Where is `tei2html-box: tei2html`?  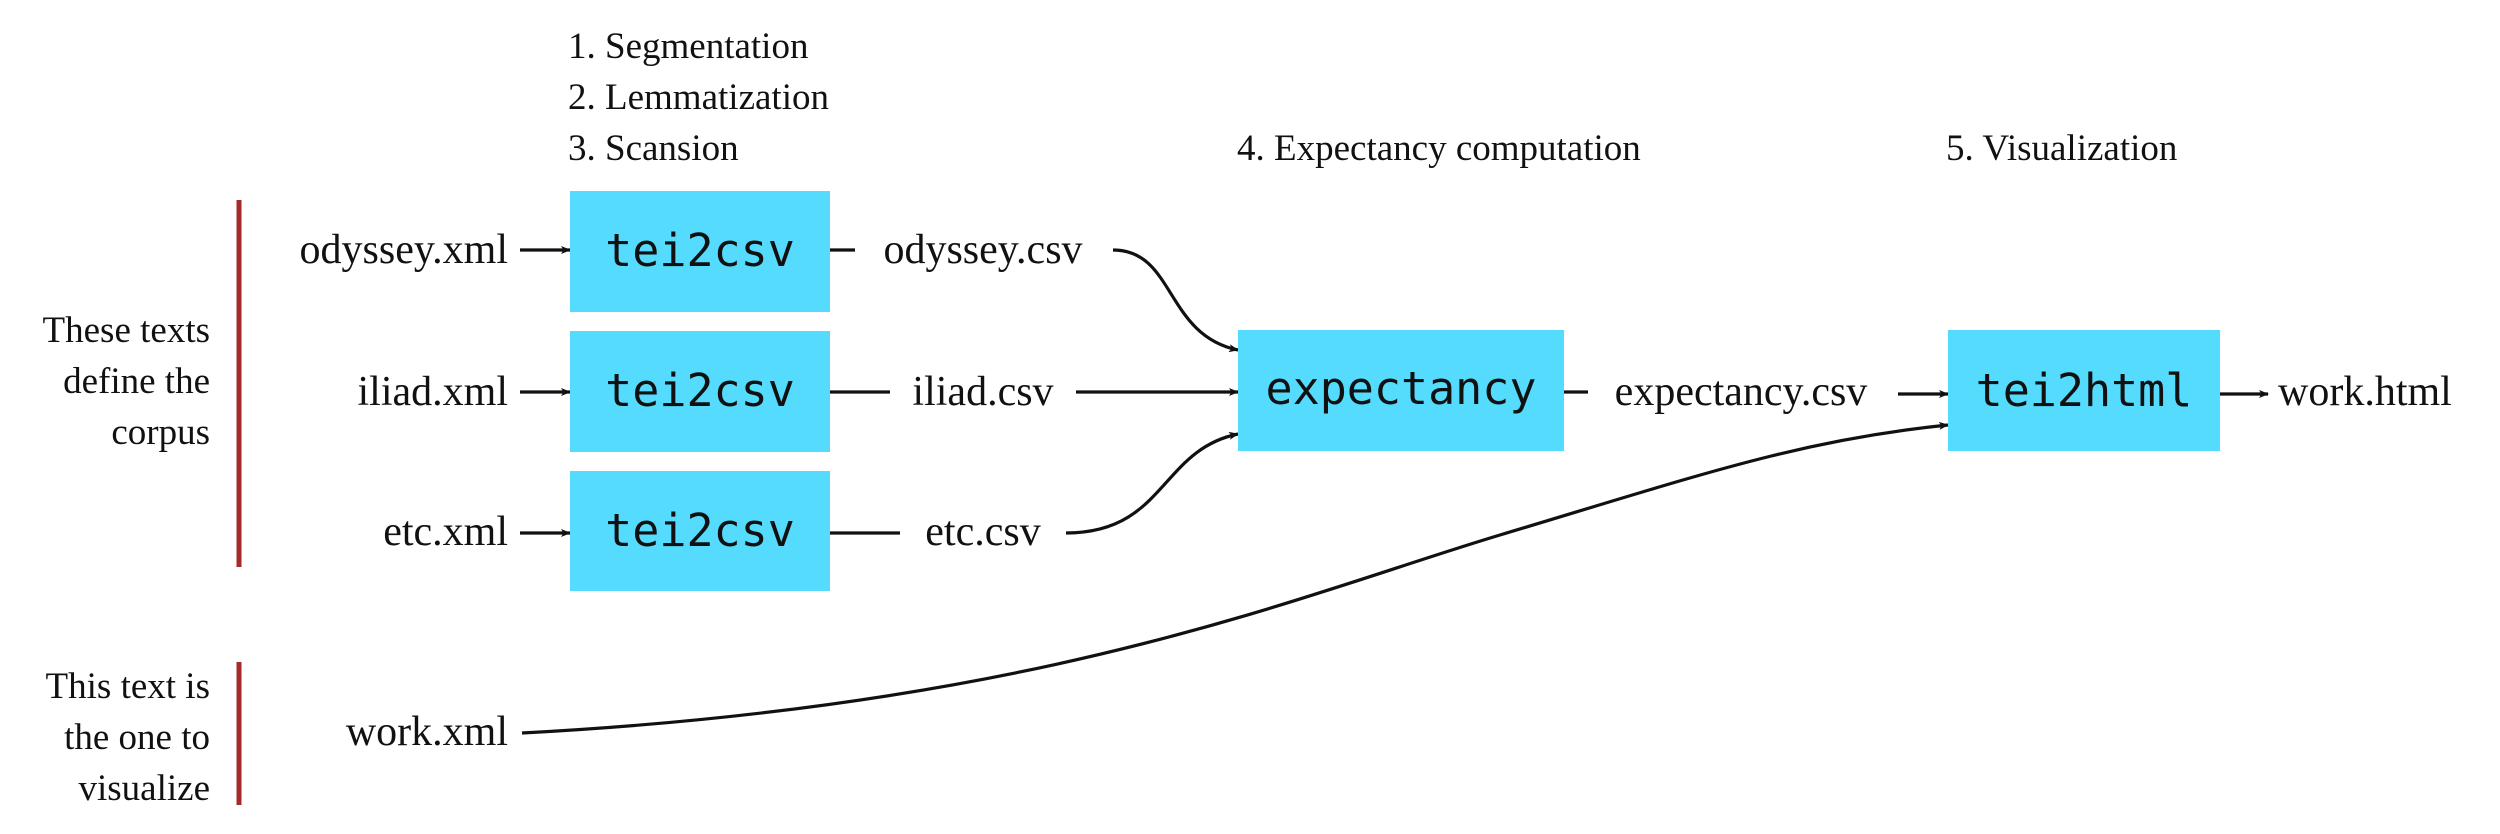 tei2html-box: tei2html is located at coordinates (2084, 390).